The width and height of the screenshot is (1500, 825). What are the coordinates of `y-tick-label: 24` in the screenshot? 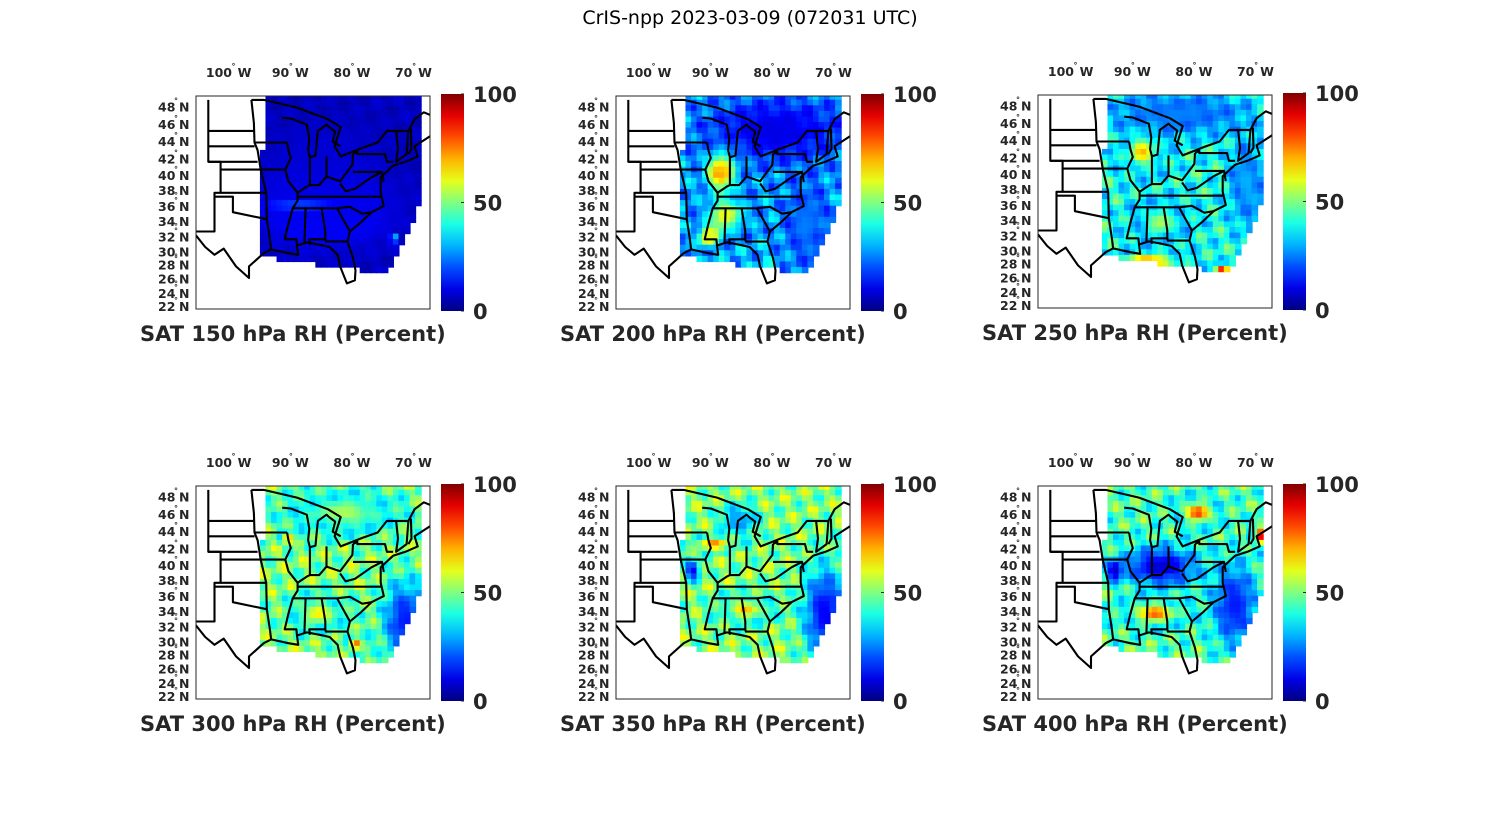 It's located at (587, 683).